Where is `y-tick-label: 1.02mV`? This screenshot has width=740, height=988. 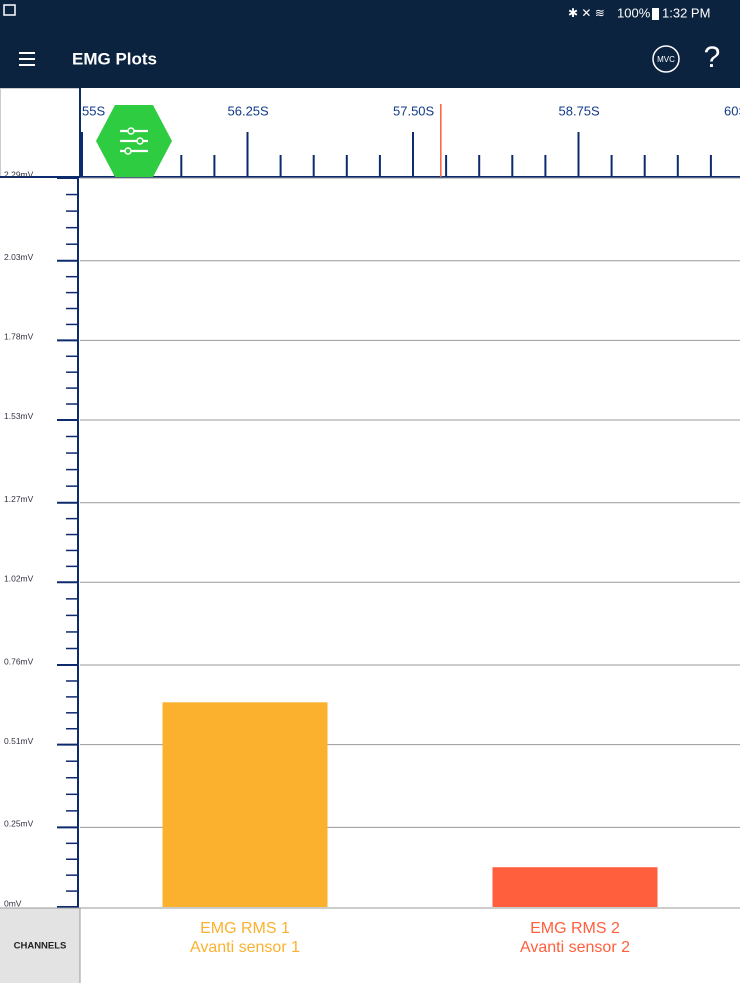 y-tick-label: 1.02mV is located at coordinates (19, 579).